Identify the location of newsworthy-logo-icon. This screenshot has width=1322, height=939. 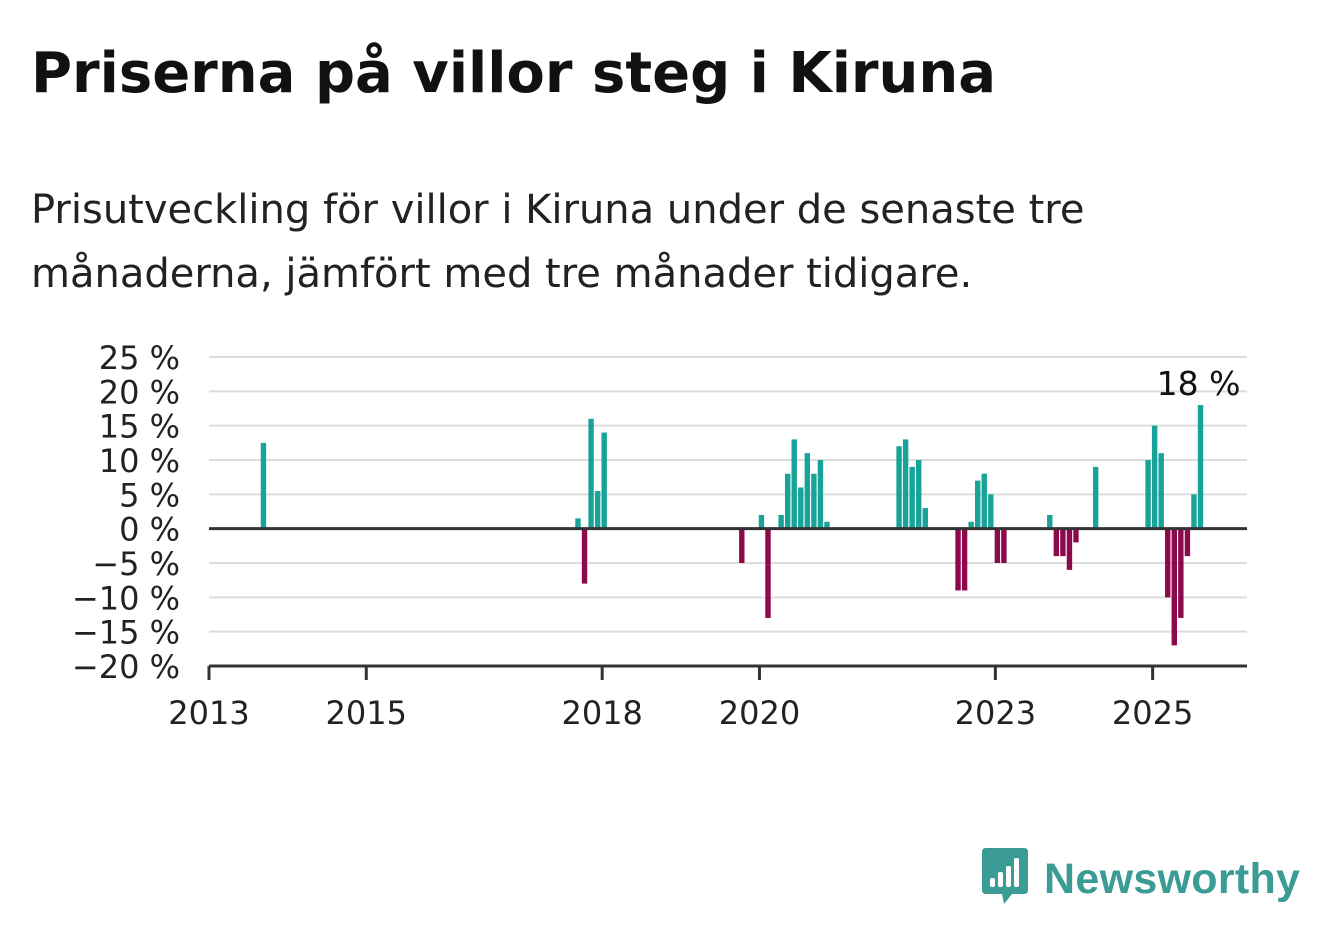
(1005, 876).